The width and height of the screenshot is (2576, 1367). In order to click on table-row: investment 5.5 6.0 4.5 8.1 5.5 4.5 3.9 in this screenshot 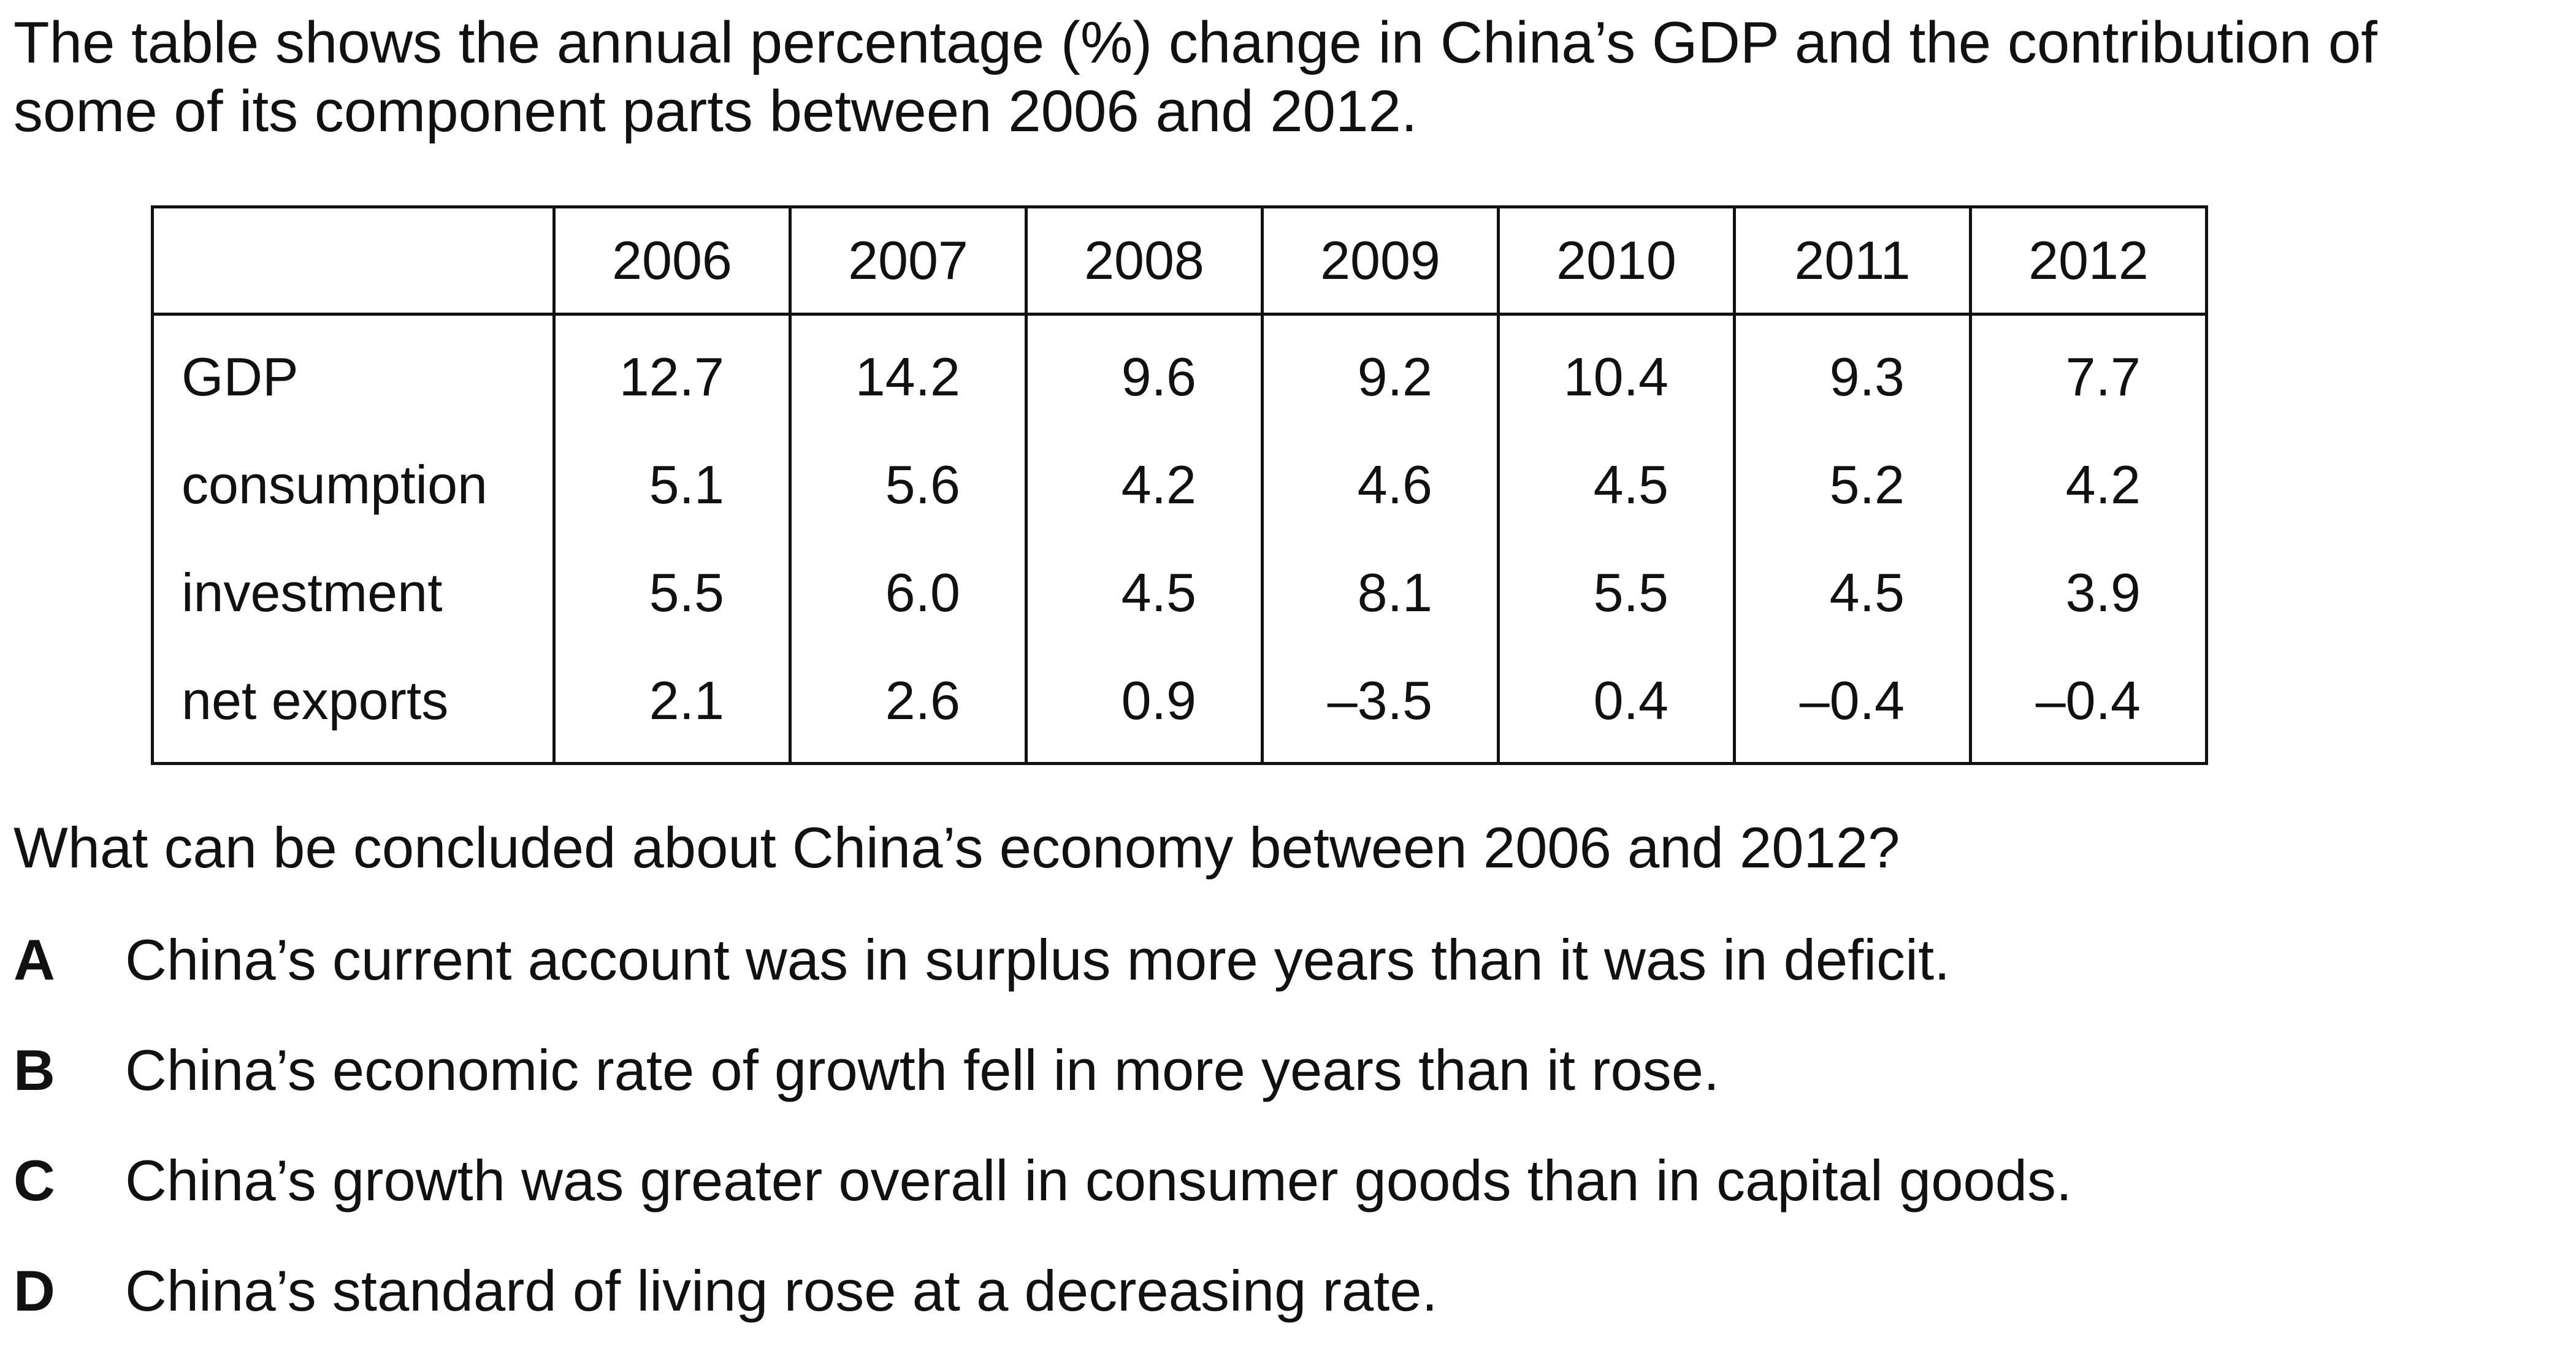, I will do `click(1179, 593)`.